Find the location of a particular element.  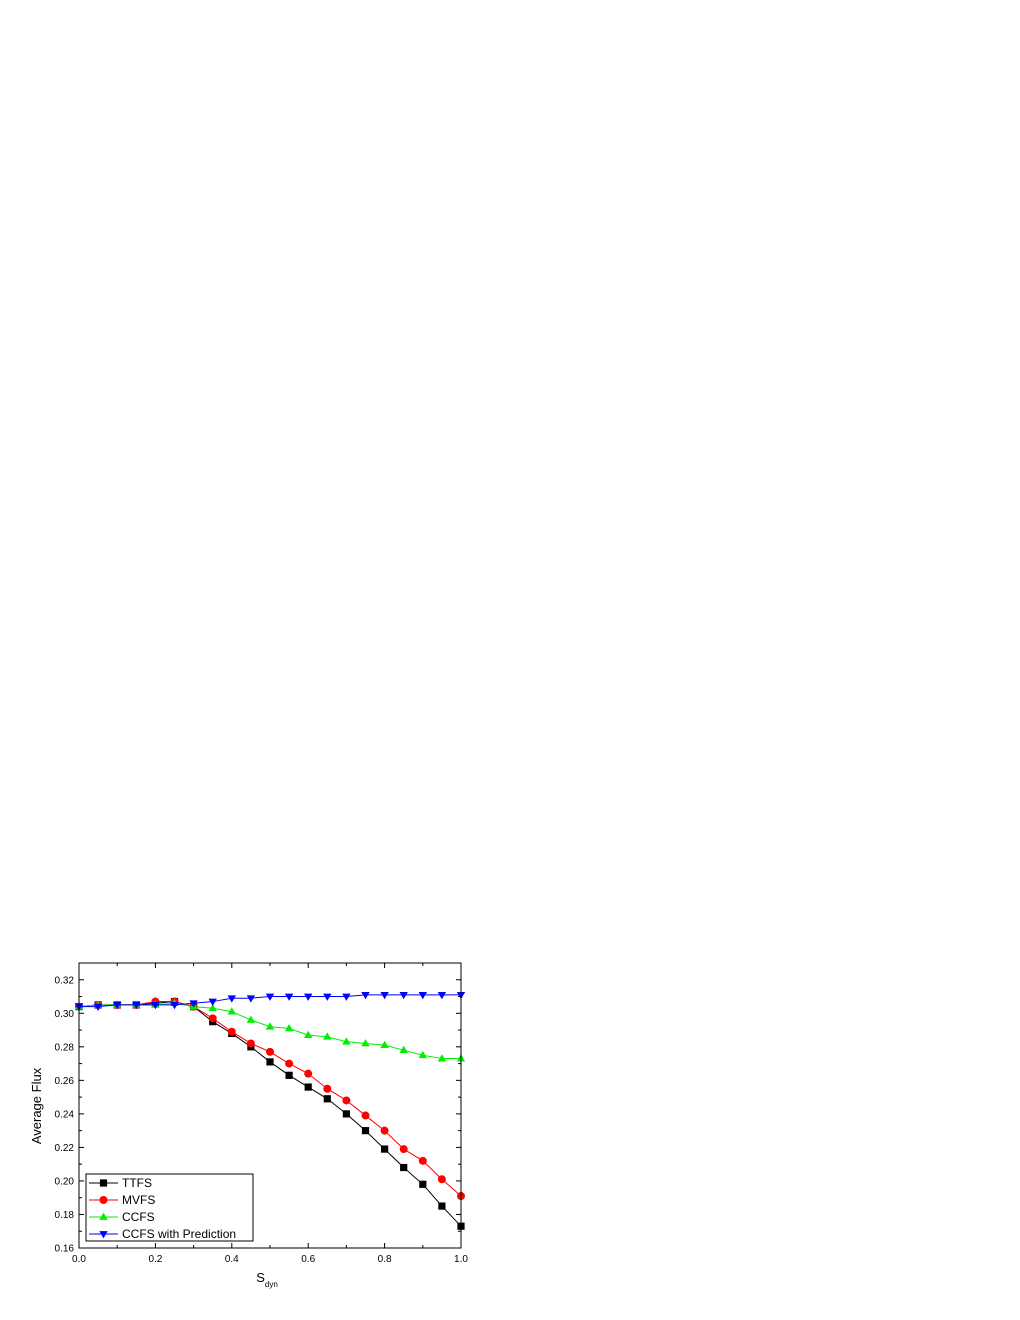

y-tick-label: 0.32 is located at coordinates (65, 980).